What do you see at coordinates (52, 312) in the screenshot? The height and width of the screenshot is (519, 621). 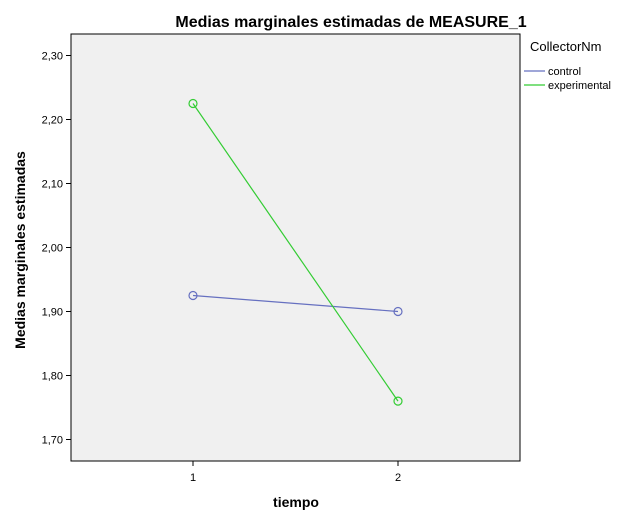 I see `y-tick-label: 1,90` at bounding box center [52, 312].